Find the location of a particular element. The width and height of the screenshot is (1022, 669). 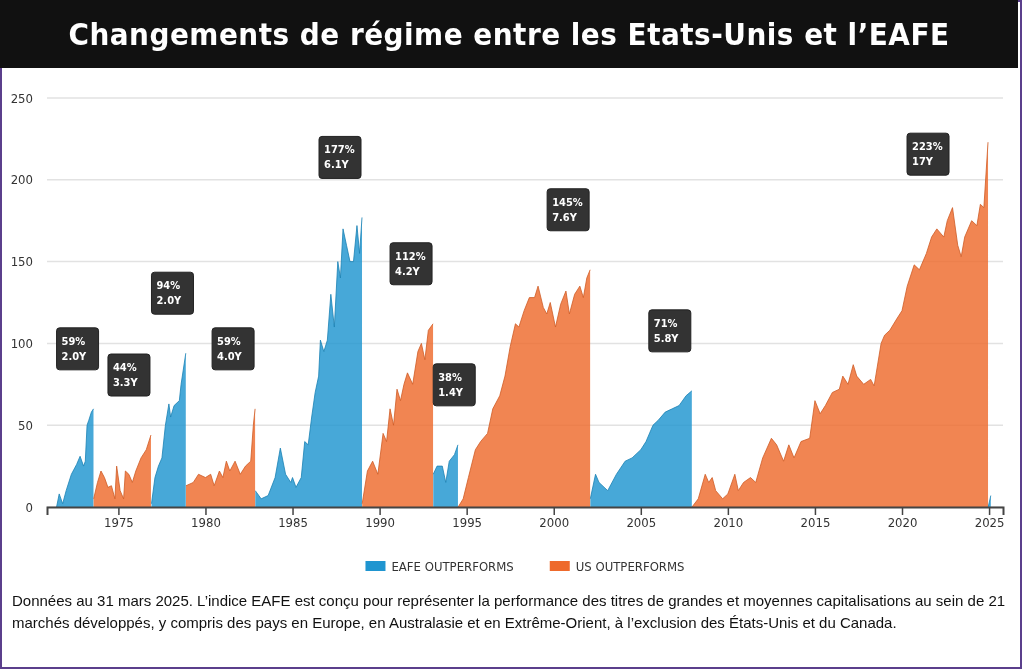

y-tick-label: 200 is located at coordinates (21, 180).